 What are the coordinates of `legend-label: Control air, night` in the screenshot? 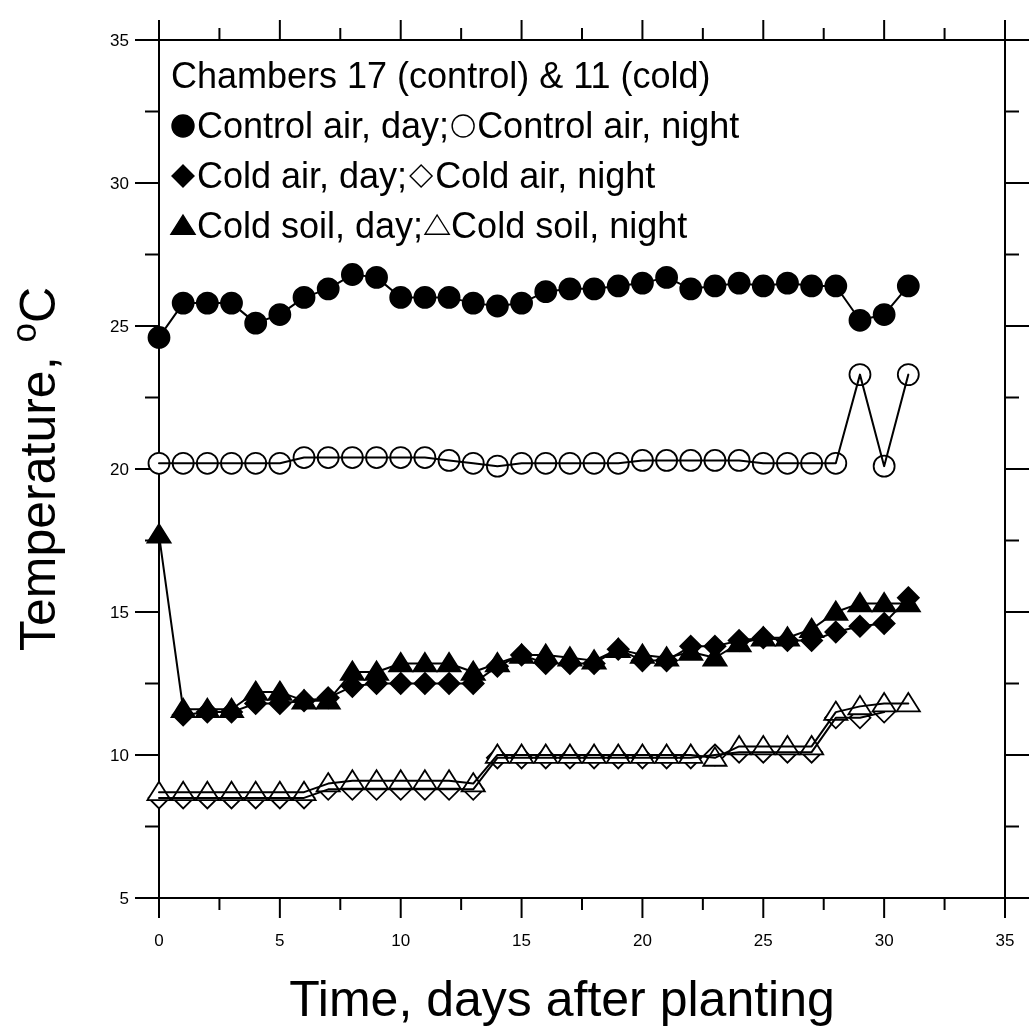 It's located at (608, 125).